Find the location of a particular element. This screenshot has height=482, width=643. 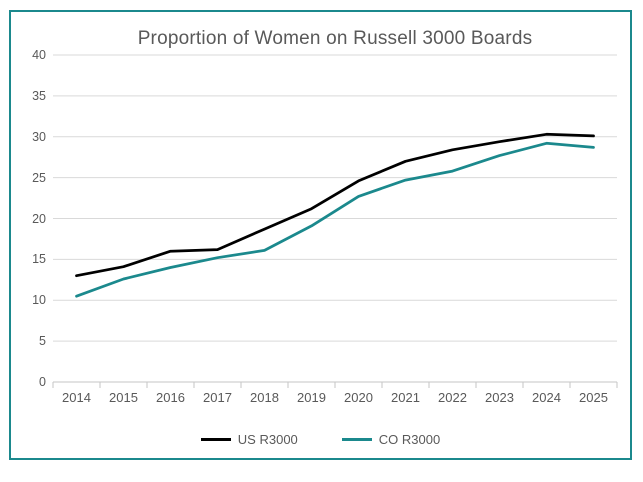

x-tick-label: 2016 is located at coordinates (170, 397).